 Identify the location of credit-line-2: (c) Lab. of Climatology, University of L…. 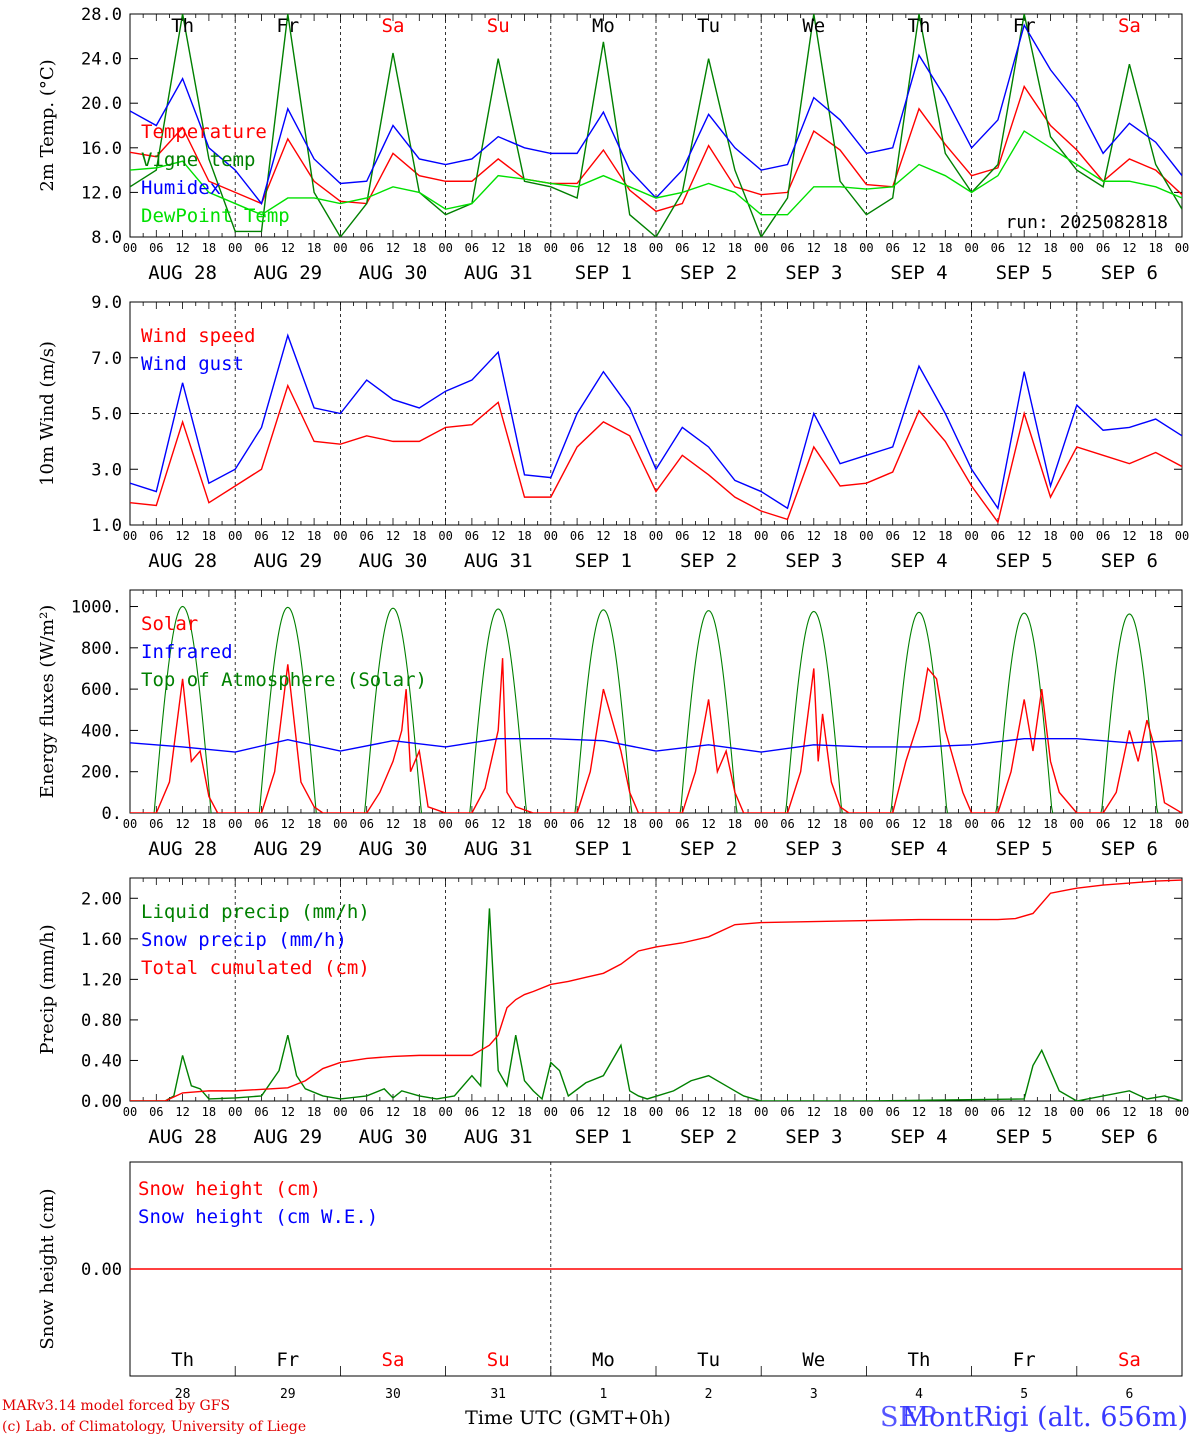
(154, 1427).